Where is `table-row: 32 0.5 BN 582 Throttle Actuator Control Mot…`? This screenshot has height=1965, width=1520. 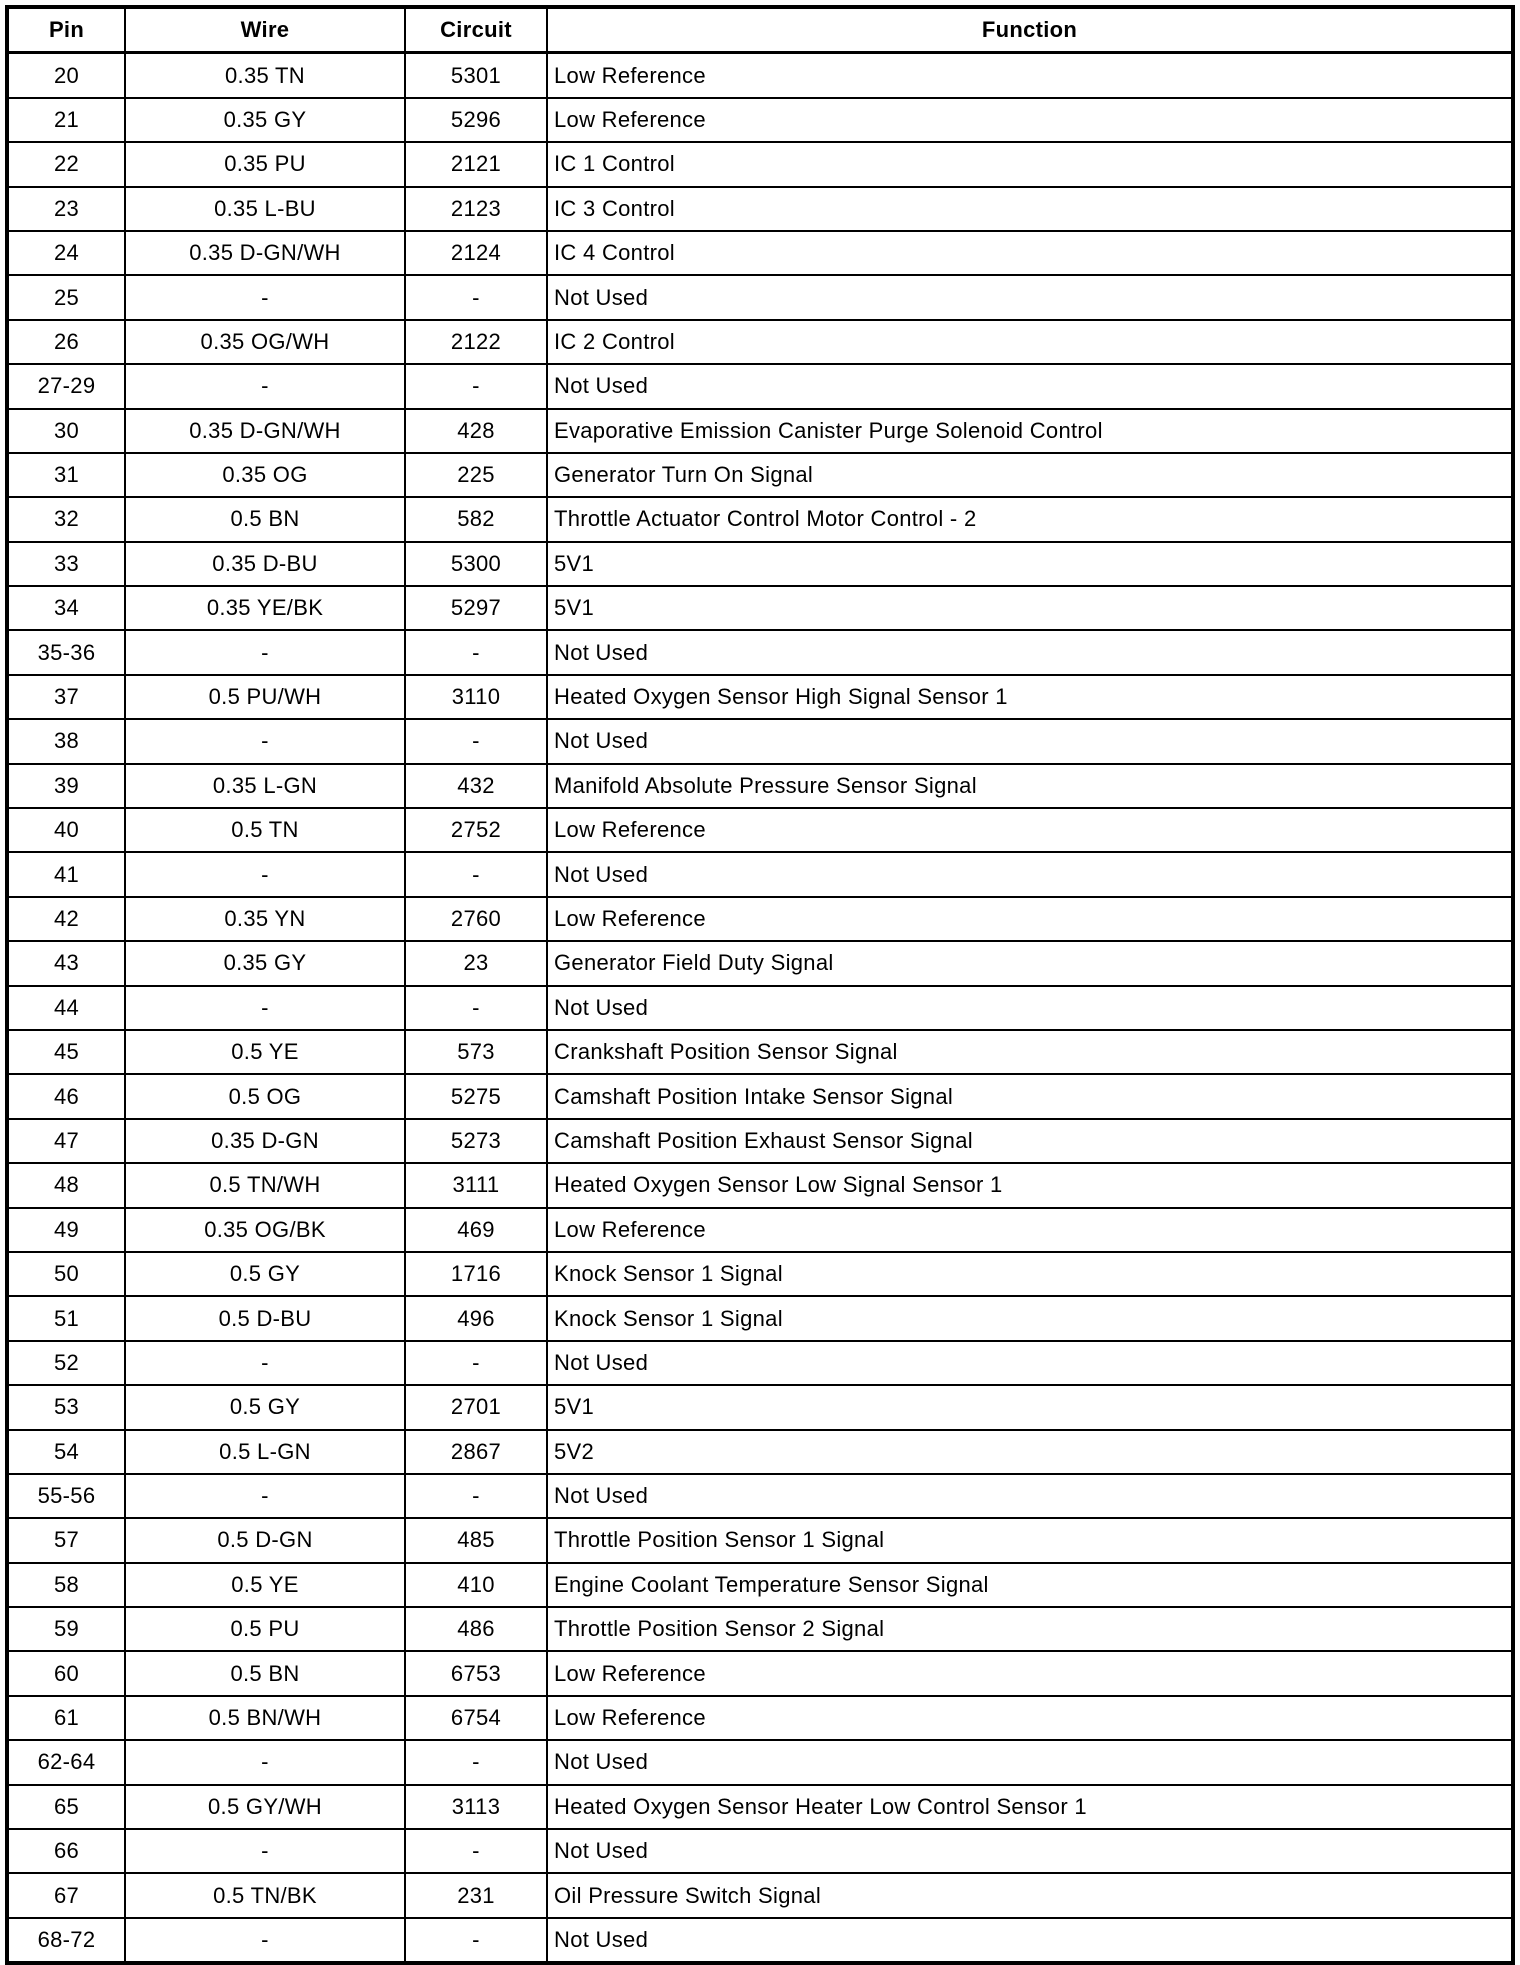
table-row: 32 0.5 BN 582 Throttle Actuator Control Mot… is located at coordinates (760, 519).